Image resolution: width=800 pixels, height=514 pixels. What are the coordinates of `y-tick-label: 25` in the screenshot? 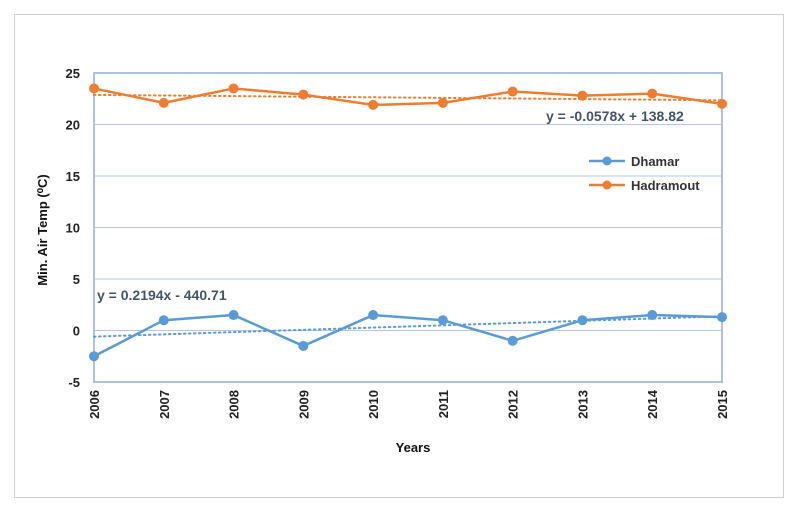 It's located at (73, 73).